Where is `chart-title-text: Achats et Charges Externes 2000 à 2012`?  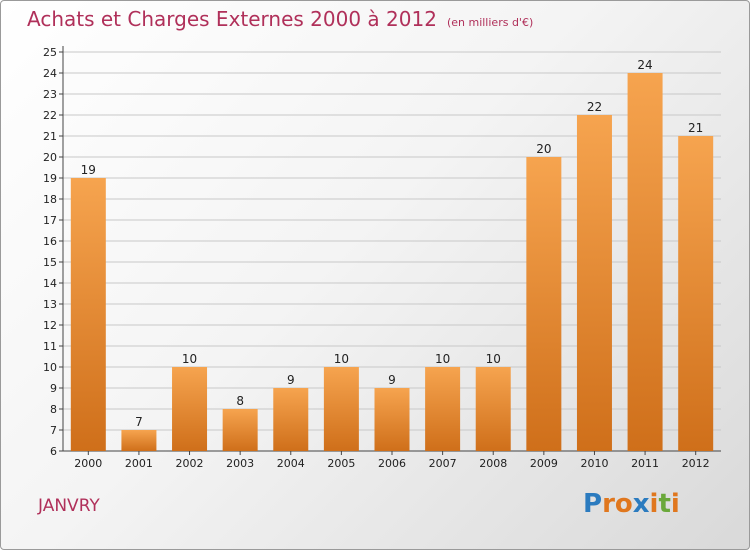 chart-title-text: Achats et Charges Externes 2000 à 2012 is located at coordinates (232, 19).